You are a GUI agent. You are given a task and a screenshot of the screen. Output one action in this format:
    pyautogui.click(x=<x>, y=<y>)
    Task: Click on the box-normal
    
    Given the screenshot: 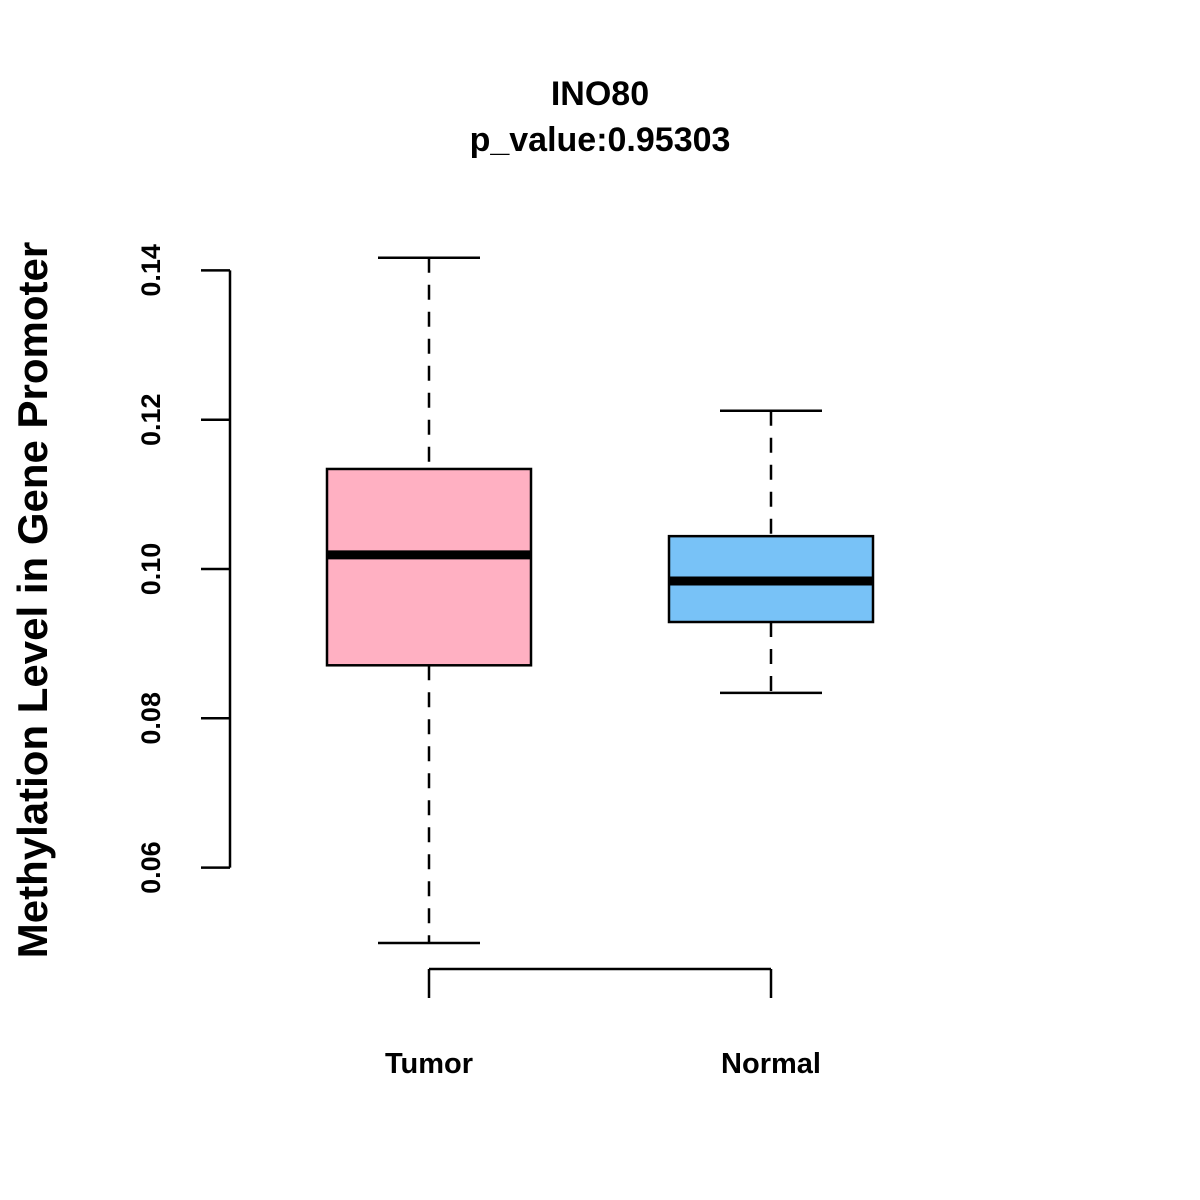 What is the action you would take?
    pyautogui.click(x=771, y=552)
    